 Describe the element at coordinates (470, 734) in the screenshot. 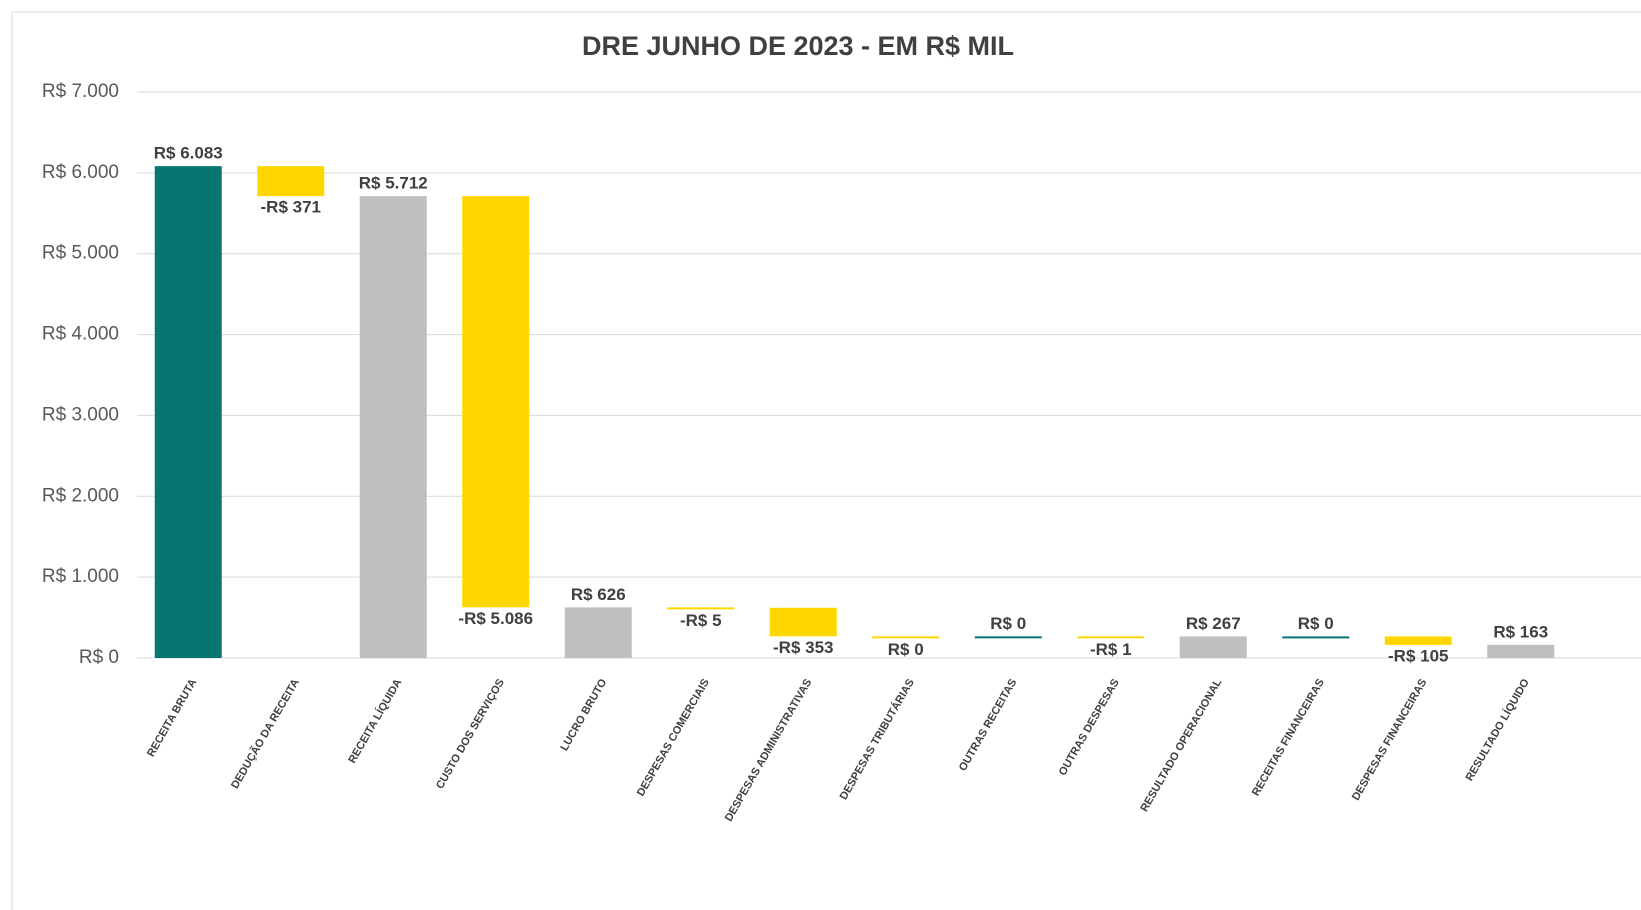

I see `x-tick-label: CUSTO DOS SERVIÇOS` at that location.